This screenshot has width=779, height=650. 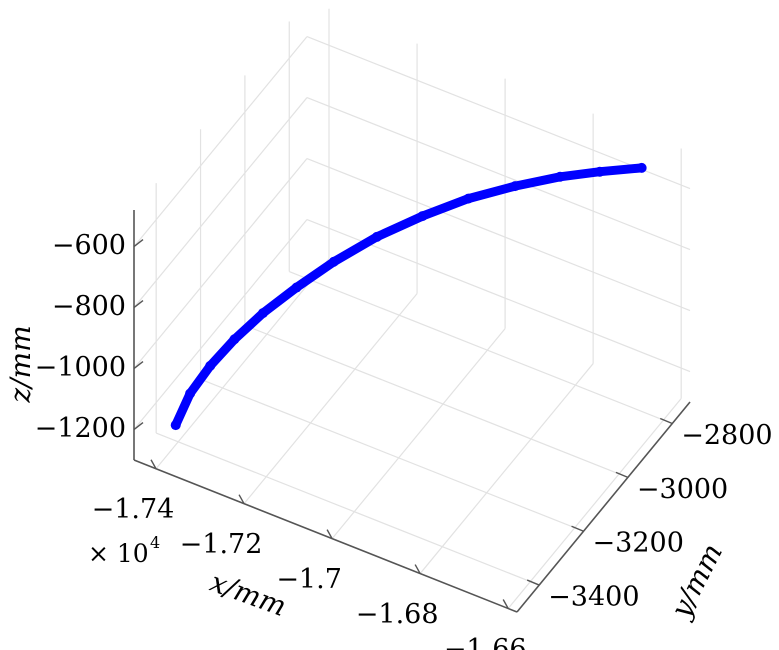 I want to click on z-axis-title: z/mm, so click(x=20, y=364).